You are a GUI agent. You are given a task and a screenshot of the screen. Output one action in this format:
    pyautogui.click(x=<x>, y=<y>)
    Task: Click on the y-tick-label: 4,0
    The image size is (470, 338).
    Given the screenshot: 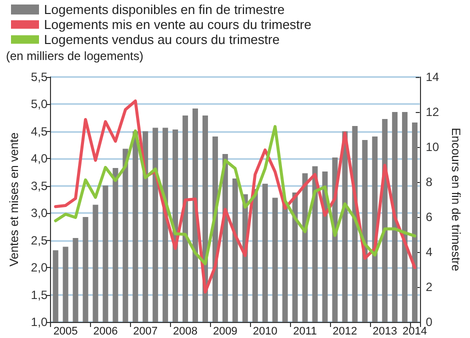 What is the action you would take?
    pyautogui.click(x=39, y=159)
    